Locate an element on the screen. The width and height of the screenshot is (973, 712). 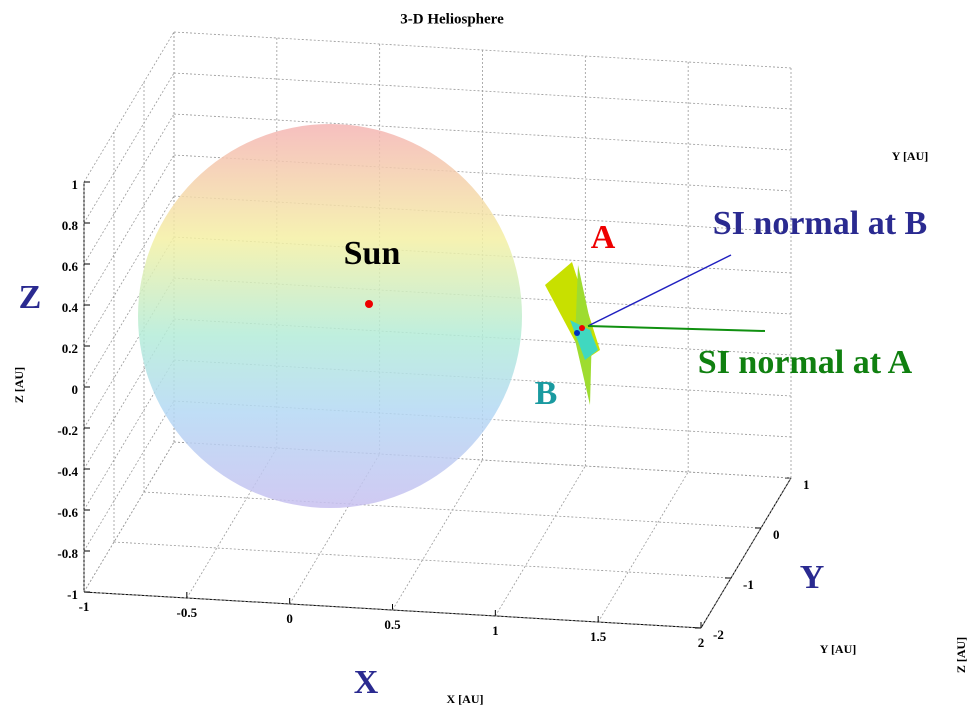
sun-marker is located at coordinates (369, 304).